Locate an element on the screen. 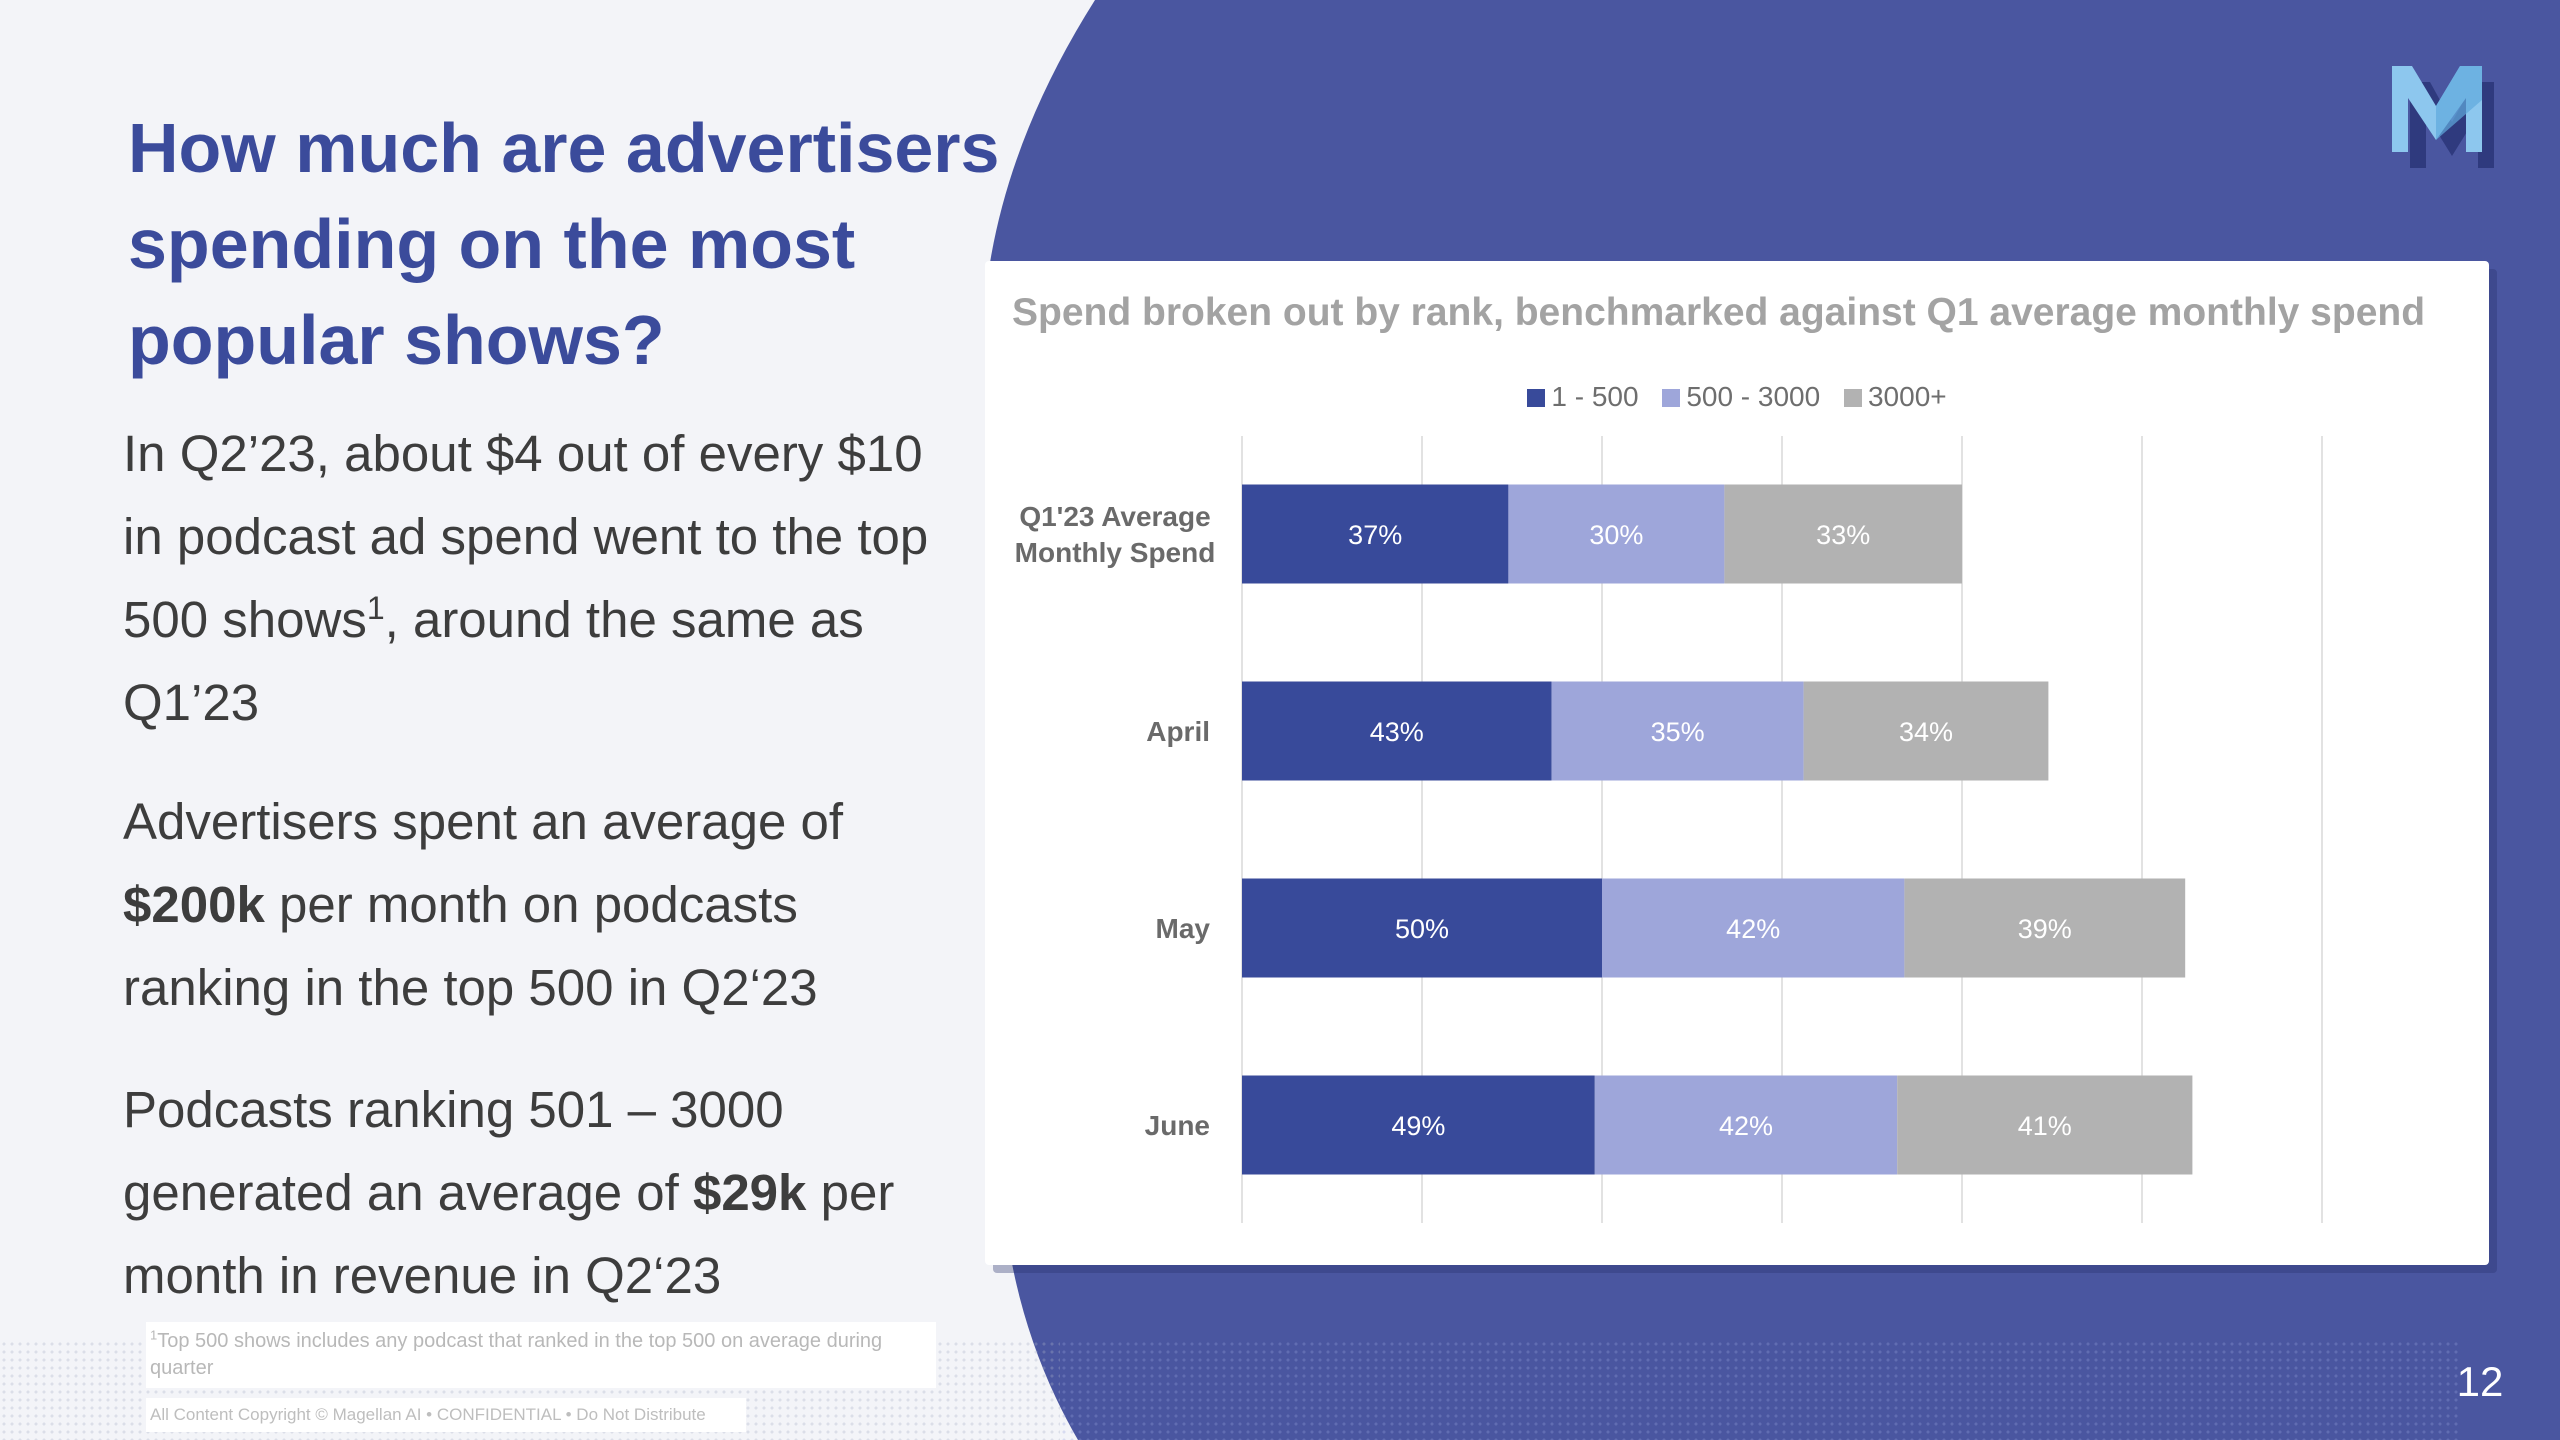 The height and width of the screenshot is (1440, 2560). category-label: May is located at coordinates (1183, 928).